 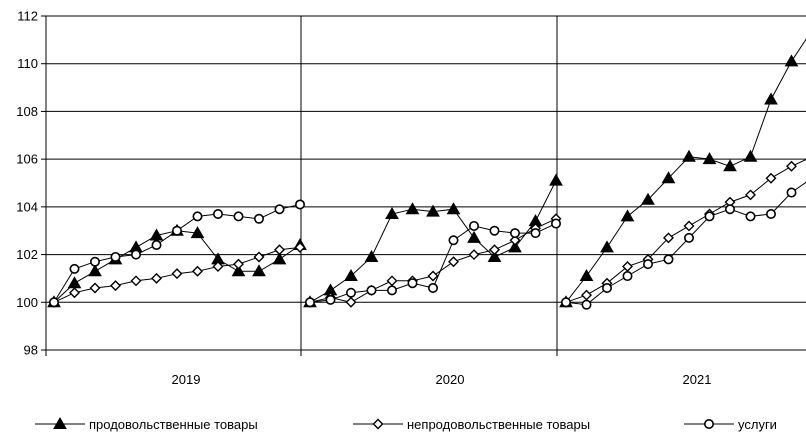 I want to click on legend-swatch-diamond, so click(x=378, y=424).